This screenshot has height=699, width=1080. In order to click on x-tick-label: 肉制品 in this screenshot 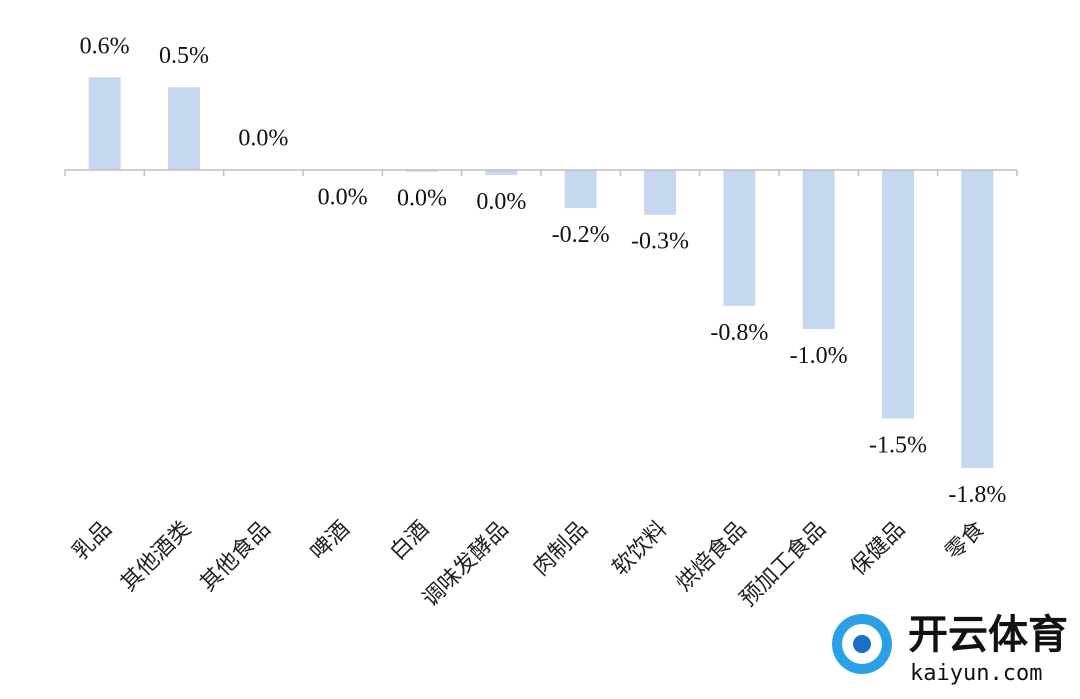, I will do `click(560, 548)`.